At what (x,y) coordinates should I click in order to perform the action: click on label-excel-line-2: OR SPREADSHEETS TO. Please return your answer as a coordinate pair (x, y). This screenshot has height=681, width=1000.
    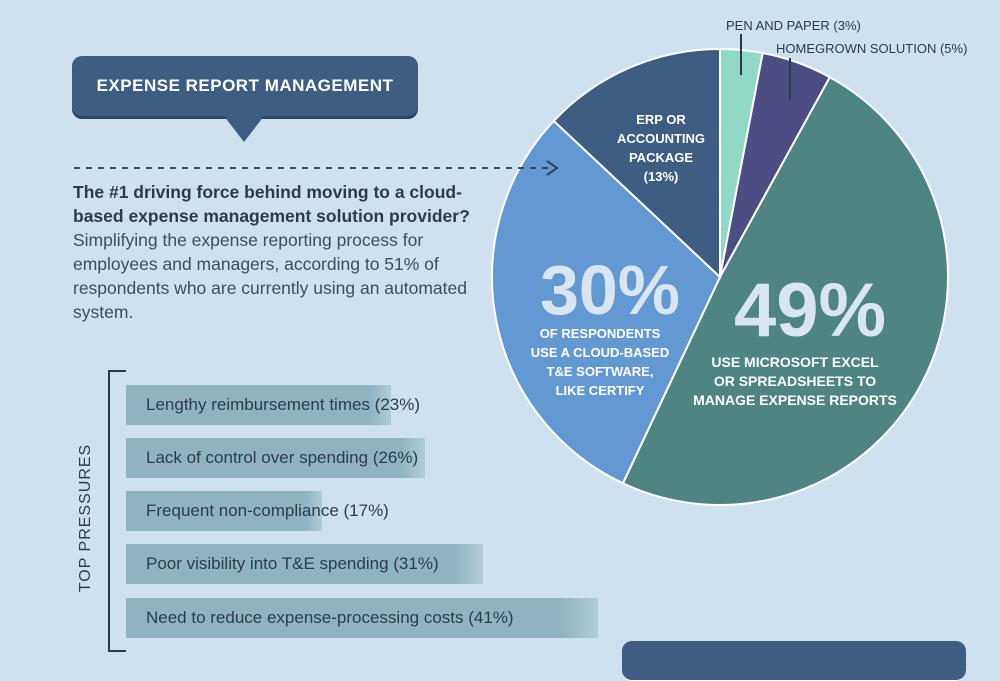
    Looking at the image, I should click on (795, 381).